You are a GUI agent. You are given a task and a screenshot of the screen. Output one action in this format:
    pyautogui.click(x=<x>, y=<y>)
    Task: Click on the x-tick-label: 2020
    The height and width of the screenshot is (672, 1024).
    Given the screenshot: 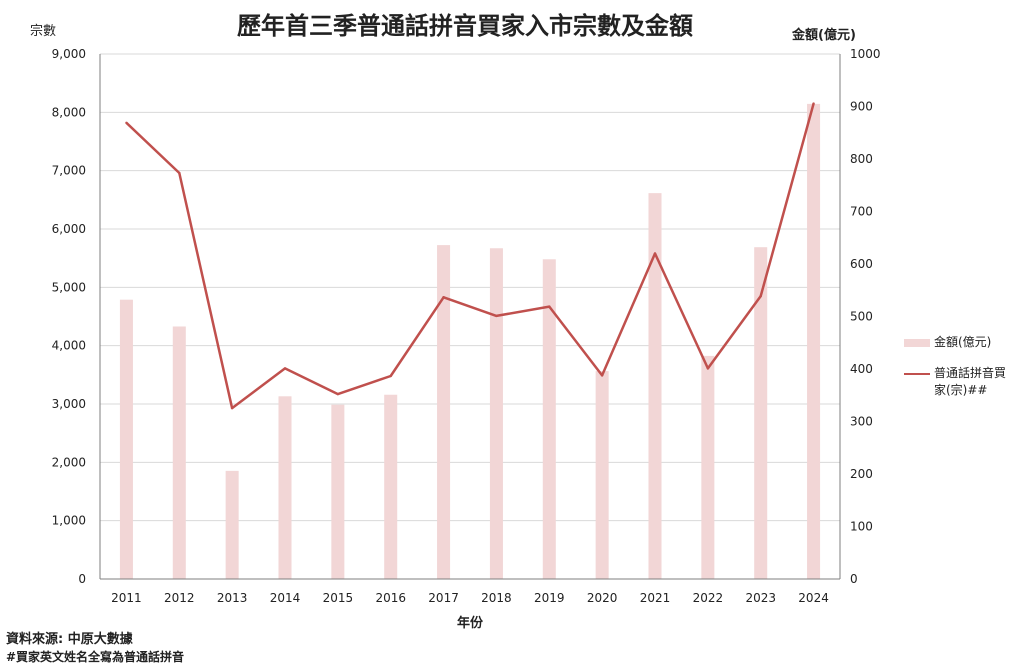 What is the action you would take?
    pyautogui.click(x=602, y=598)
    